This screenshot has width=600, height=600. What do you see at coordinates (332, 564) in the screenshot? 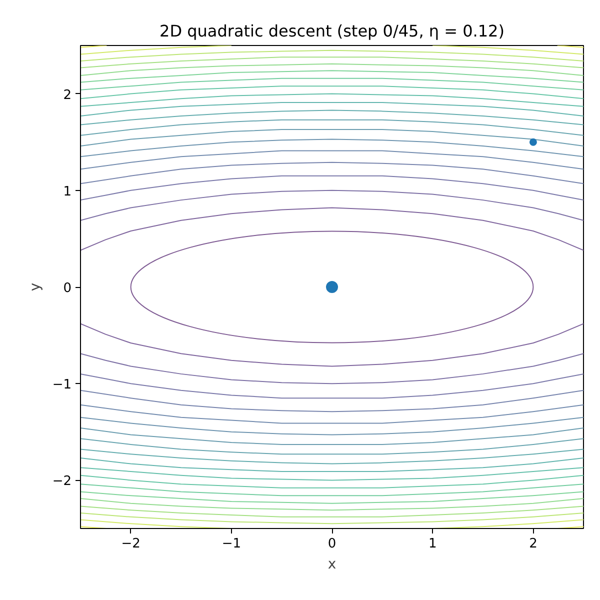
I see `x-axis-title: x` at bounding box center [332, 564].